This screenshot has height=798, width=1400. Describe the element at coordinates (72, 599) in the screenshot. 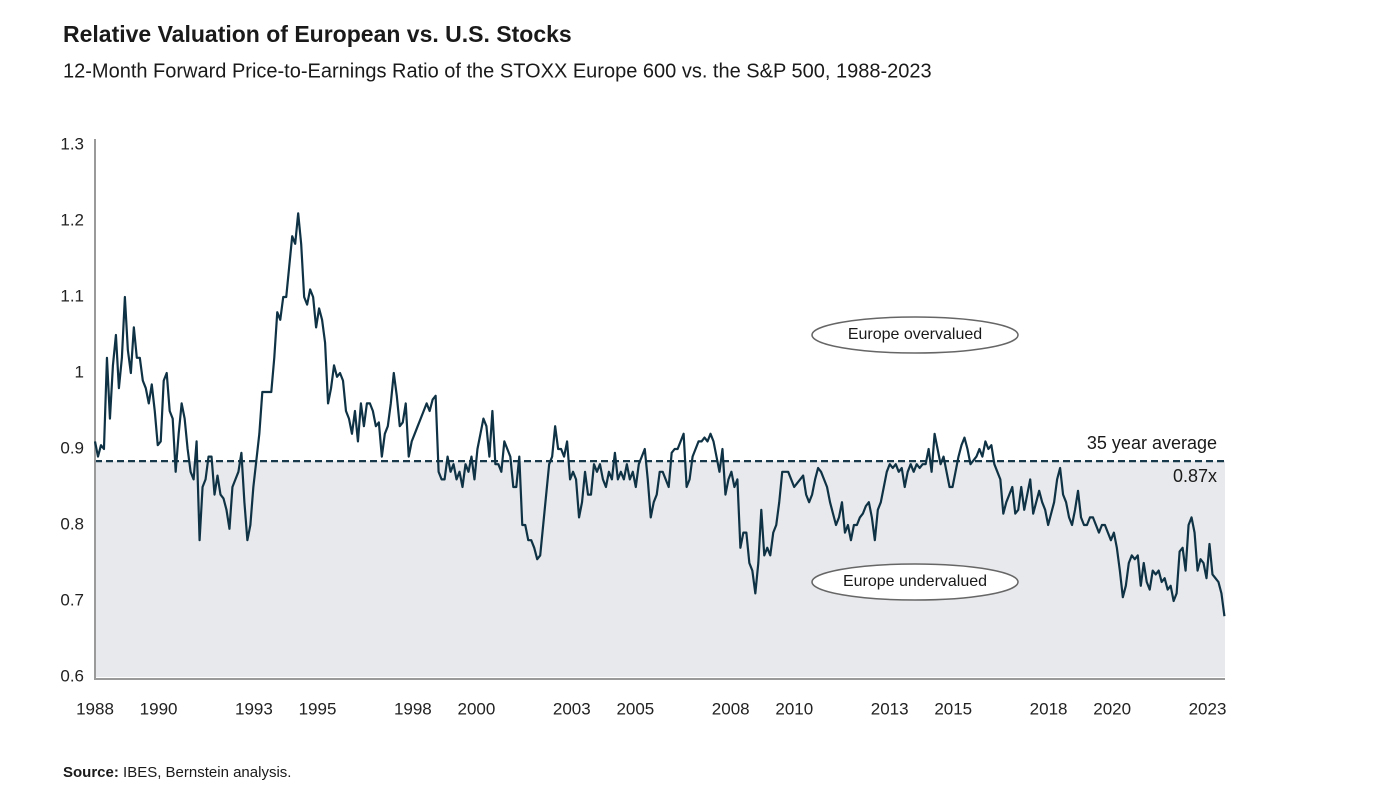

I see `y-tick-label: 0.7` at that location.